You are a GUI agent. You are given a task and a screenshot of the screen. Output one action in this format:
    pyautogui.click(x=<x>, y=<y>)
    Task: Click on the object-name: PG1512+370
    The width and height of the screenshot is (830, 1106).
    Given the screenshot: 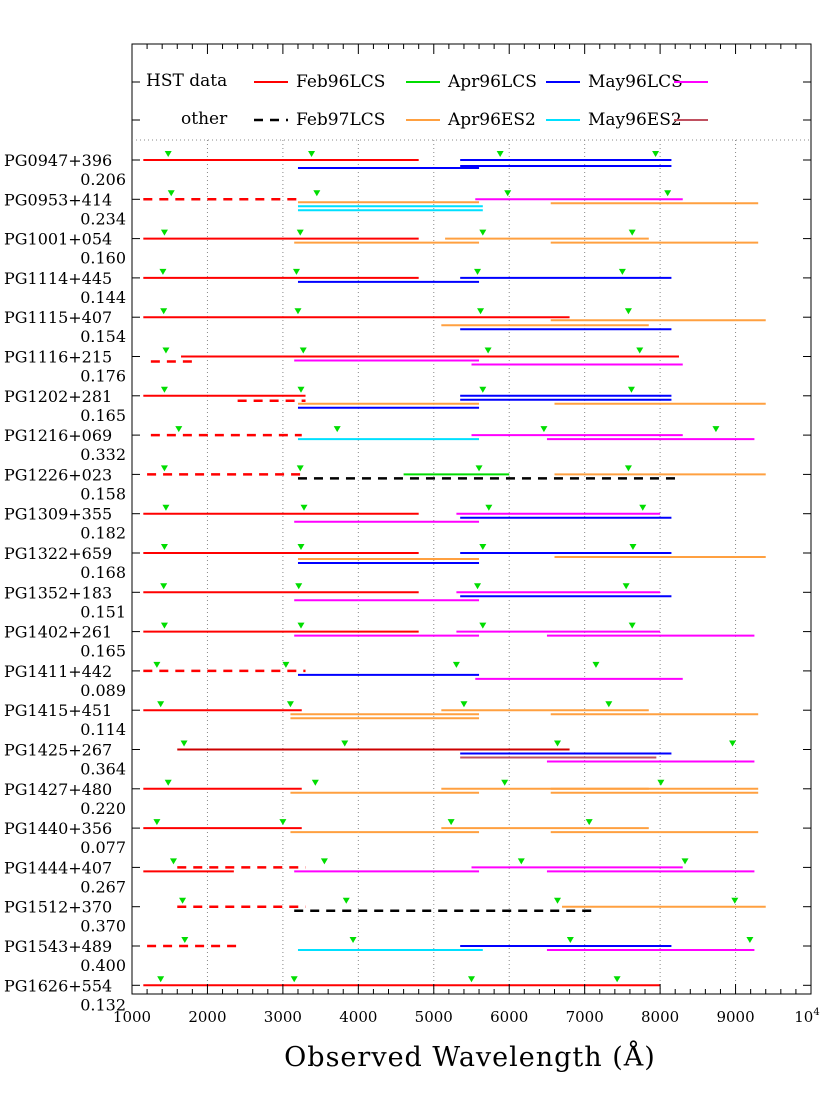 What is the action you would take?
    pyautogui.click(x=58, y=907)
    